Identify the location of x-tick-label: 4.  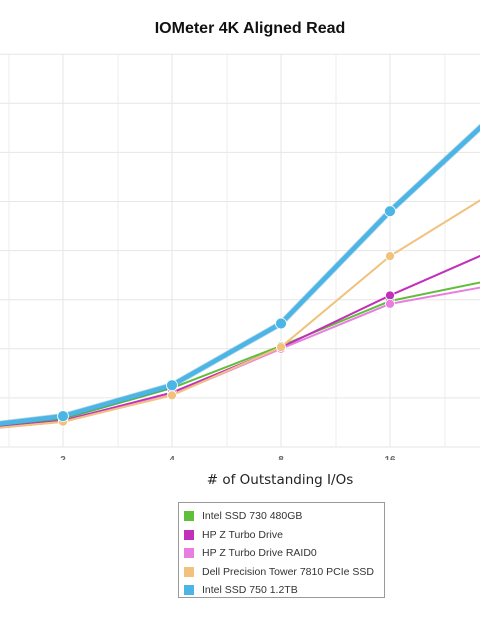
(172, 457).